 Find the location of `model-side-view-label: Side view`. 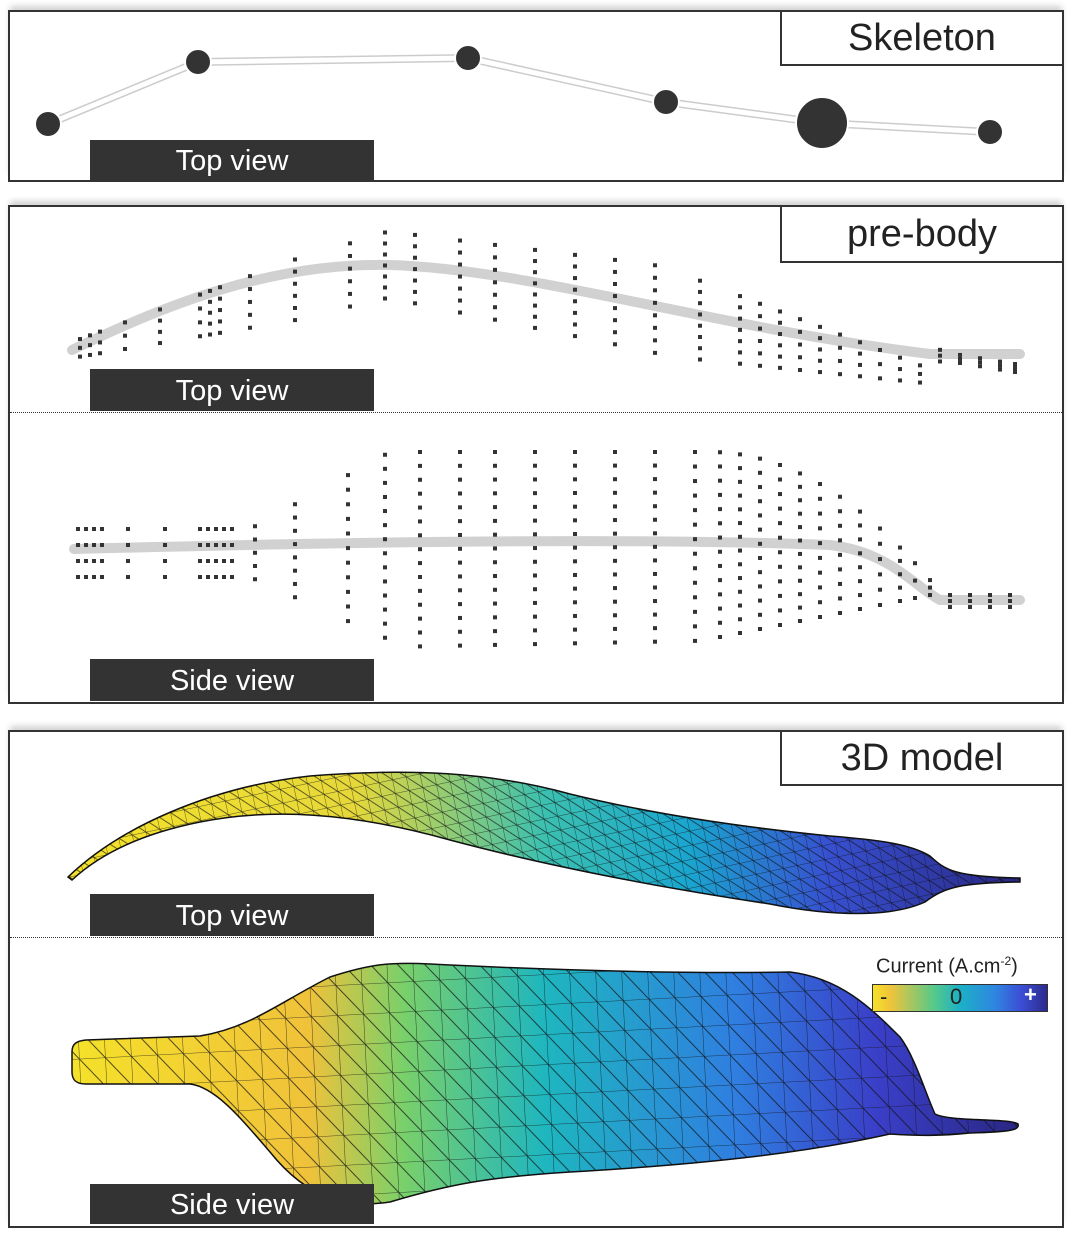

model-side-view-label: Side view is located at coordinates (232, 1204).